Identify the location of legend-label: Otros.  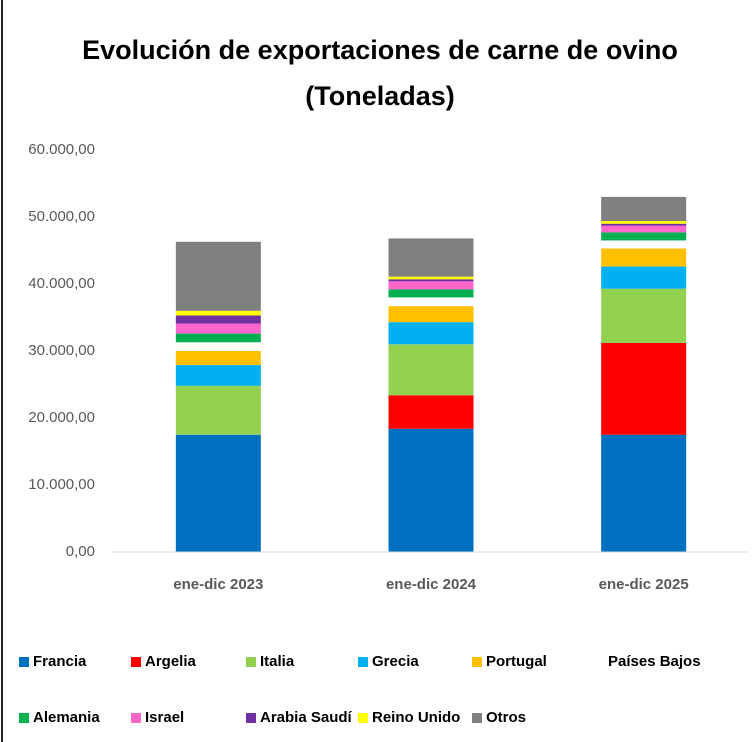
(506, 717).